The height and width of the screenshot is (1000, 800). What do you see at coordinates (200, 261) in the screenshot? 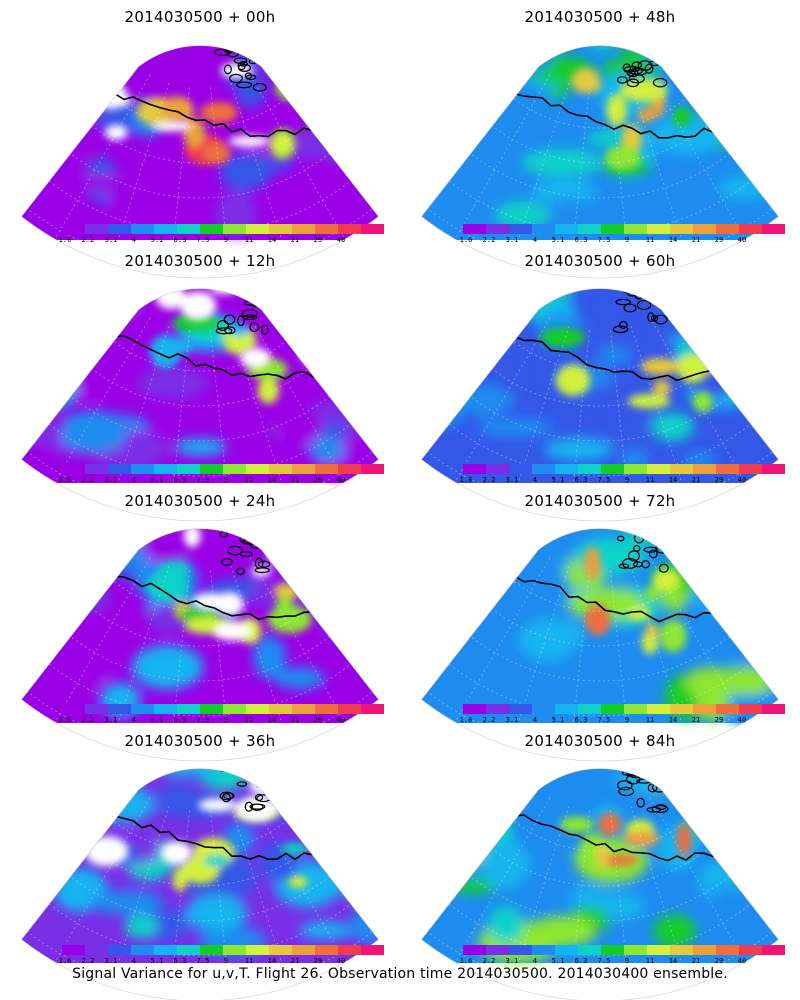
I see `panel-title-12h: 2014030500 + 12h` at bounding box center [200, 261].